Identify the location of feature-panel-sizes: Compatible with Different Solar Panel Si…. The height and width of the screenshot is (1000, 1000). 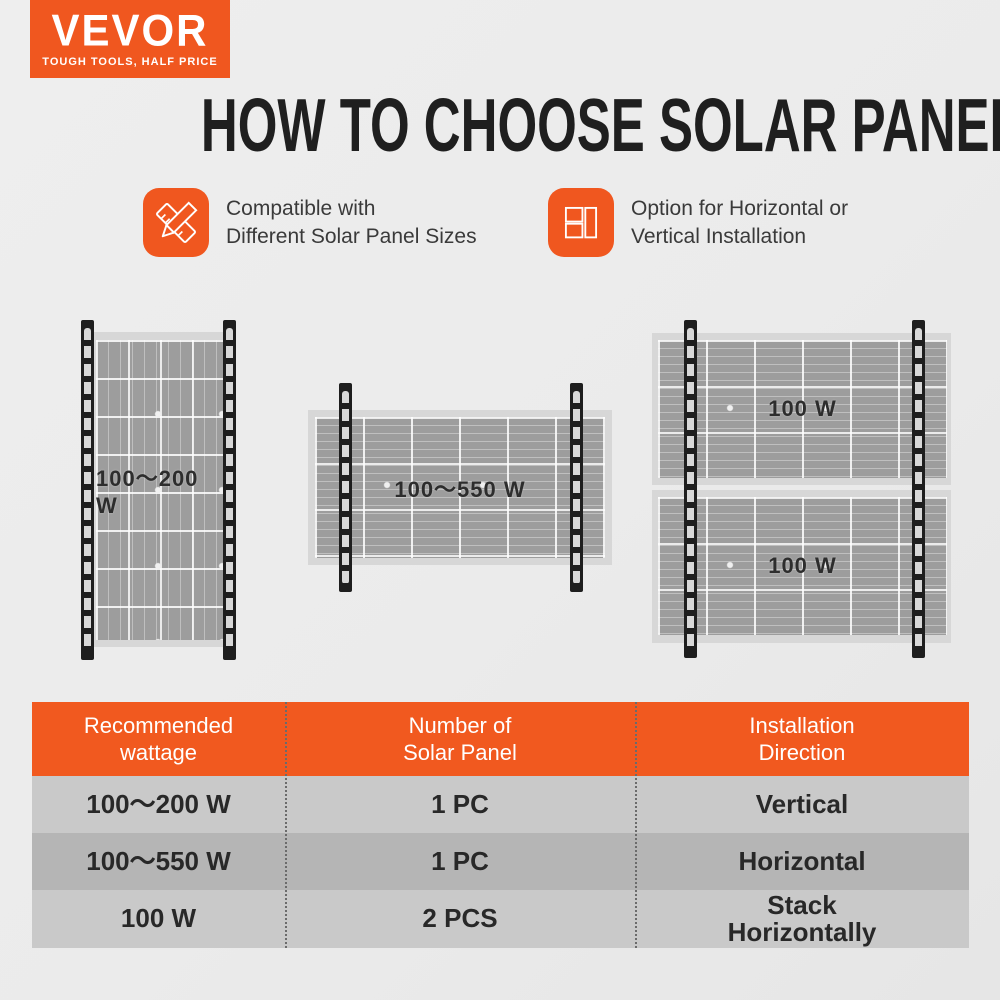
(310, 222).